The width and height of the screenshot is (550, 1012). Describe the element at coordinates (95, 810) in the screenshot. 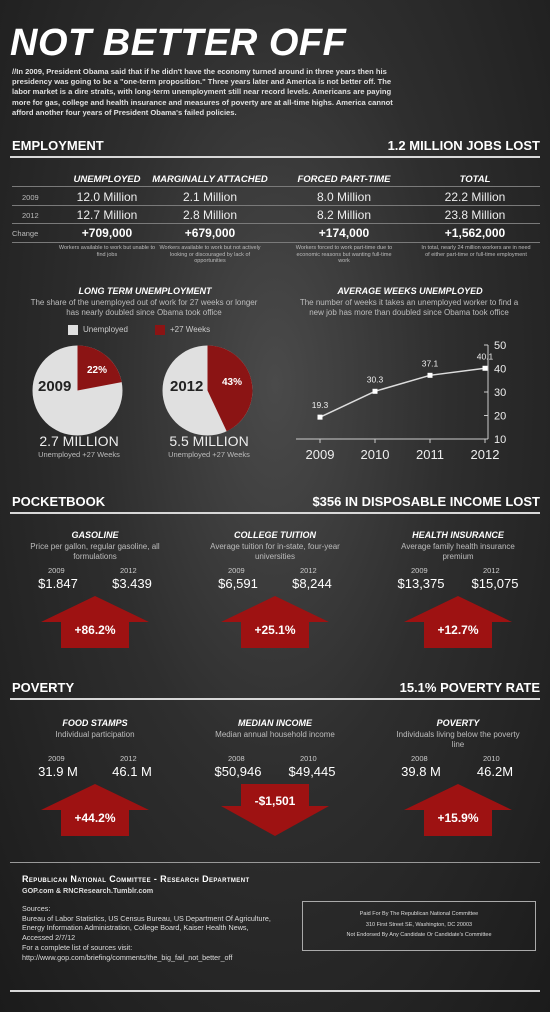

I see `up-arrow-icon: +44.2%` at that location.